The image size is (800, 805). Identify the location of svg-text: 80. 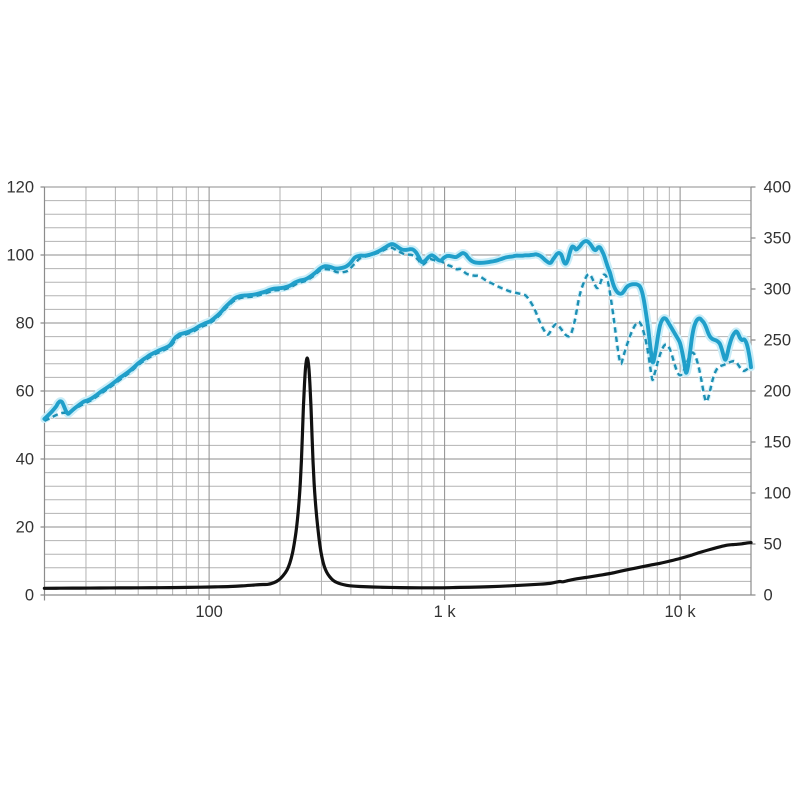
(25, 324).